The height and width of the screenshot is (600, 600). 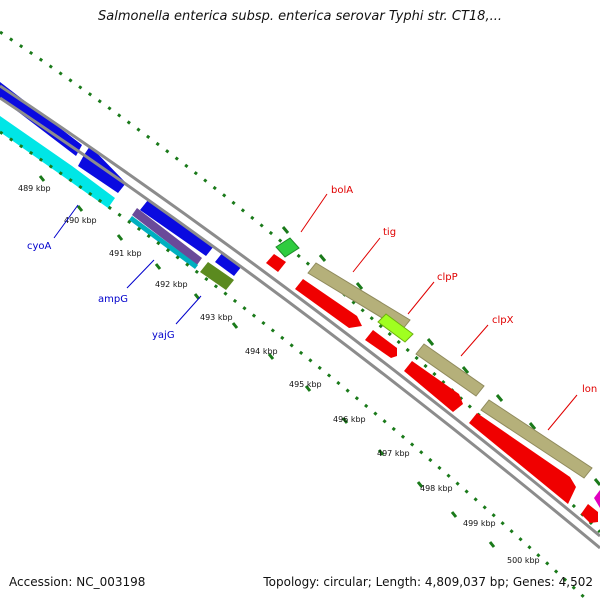 What do you see at coordinates (140, 274) in the screenshot?
I see `leader-ampG` at bounding box center [140, 274].